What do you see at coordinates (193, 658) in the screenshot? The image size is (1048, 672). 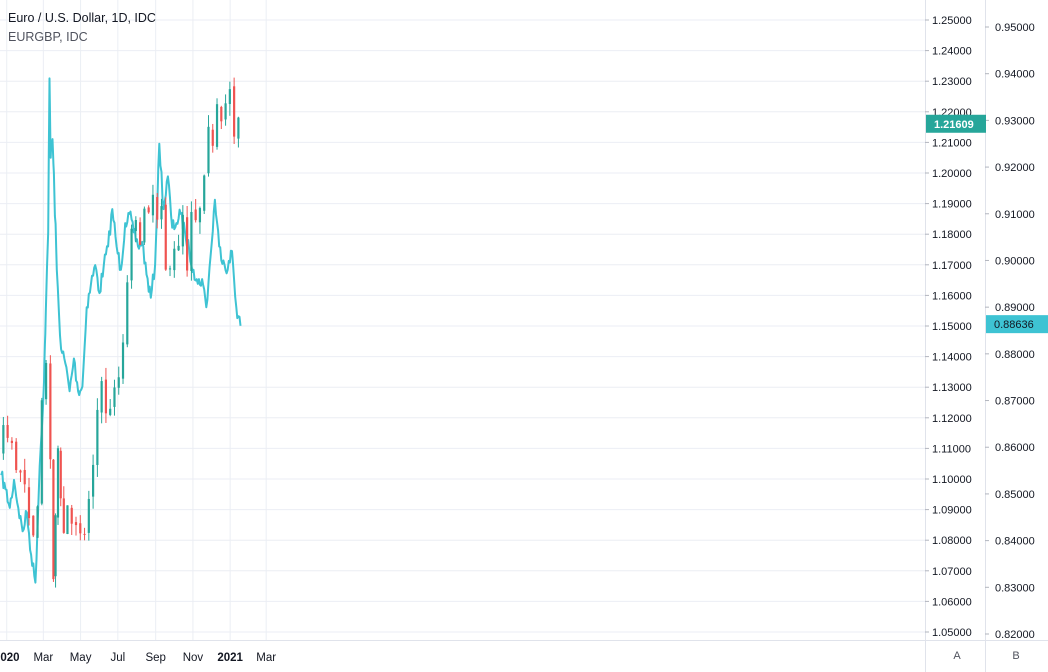 I see `x-tick-label: Nov` at bounding box center [193, 658].